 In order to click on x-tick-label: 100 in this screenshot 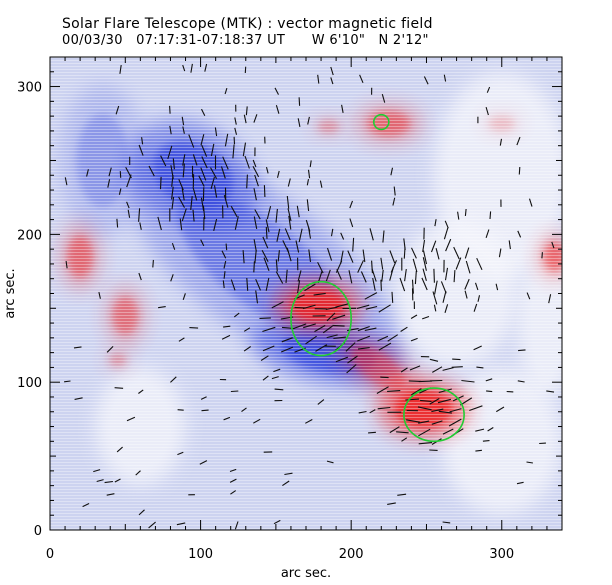, I will do `click(200, 554)`.